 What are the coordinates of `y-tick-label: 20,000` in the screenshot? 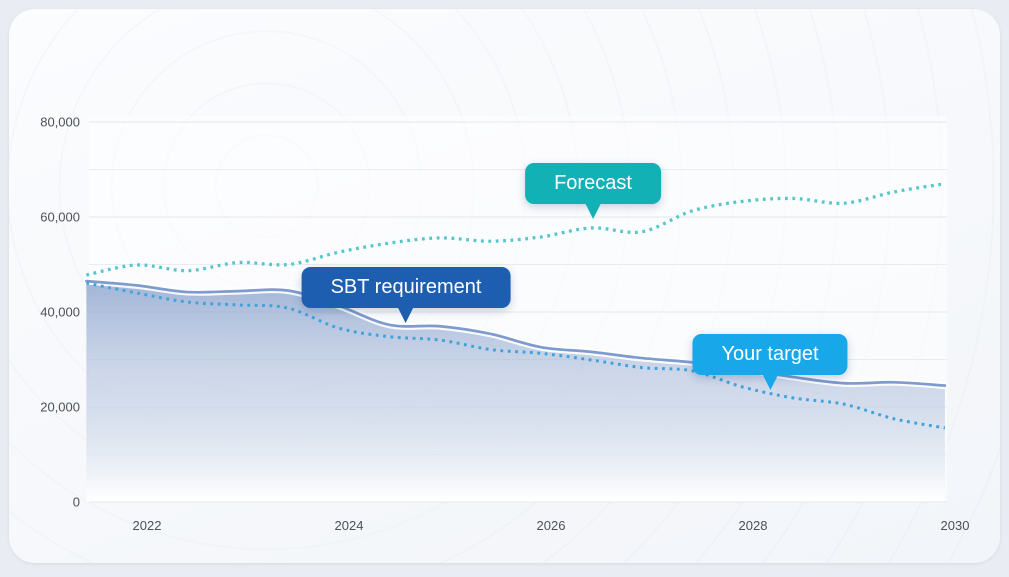 It's located at (60, 407).